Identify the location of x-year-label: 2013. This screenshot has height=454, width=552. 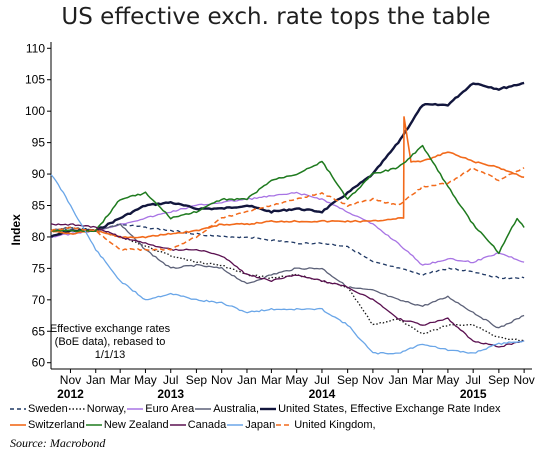
(170, 394).